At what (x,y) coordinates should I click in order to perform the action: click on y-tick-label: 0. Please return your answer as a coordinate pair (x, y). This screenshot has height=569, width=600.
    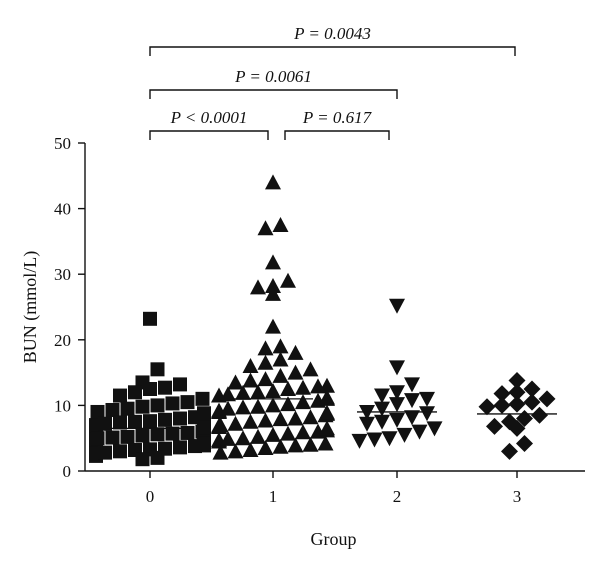
    Looking at the image, I should click on (67, 471).